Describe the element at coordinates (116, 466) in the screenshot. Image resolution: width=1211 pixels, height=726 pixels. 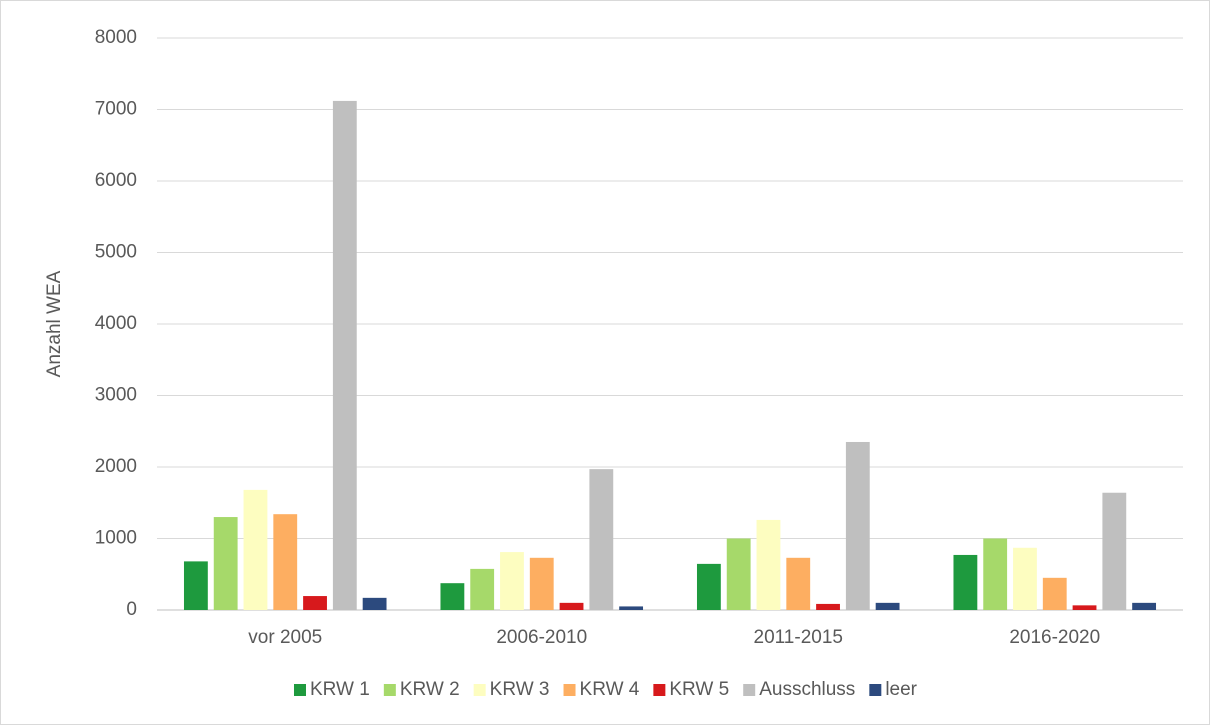
I see `y-tick-label: 2000` at that location.